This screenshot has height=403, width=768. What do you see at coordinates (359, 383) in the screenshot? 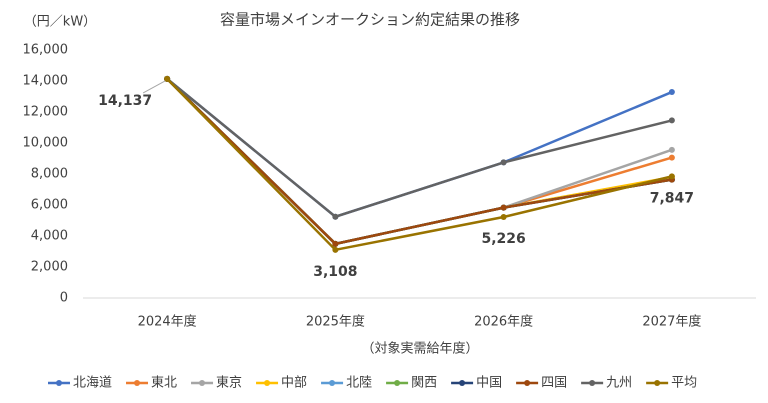
I see `legend-label: 北陸` at bounding box center [359, 383].